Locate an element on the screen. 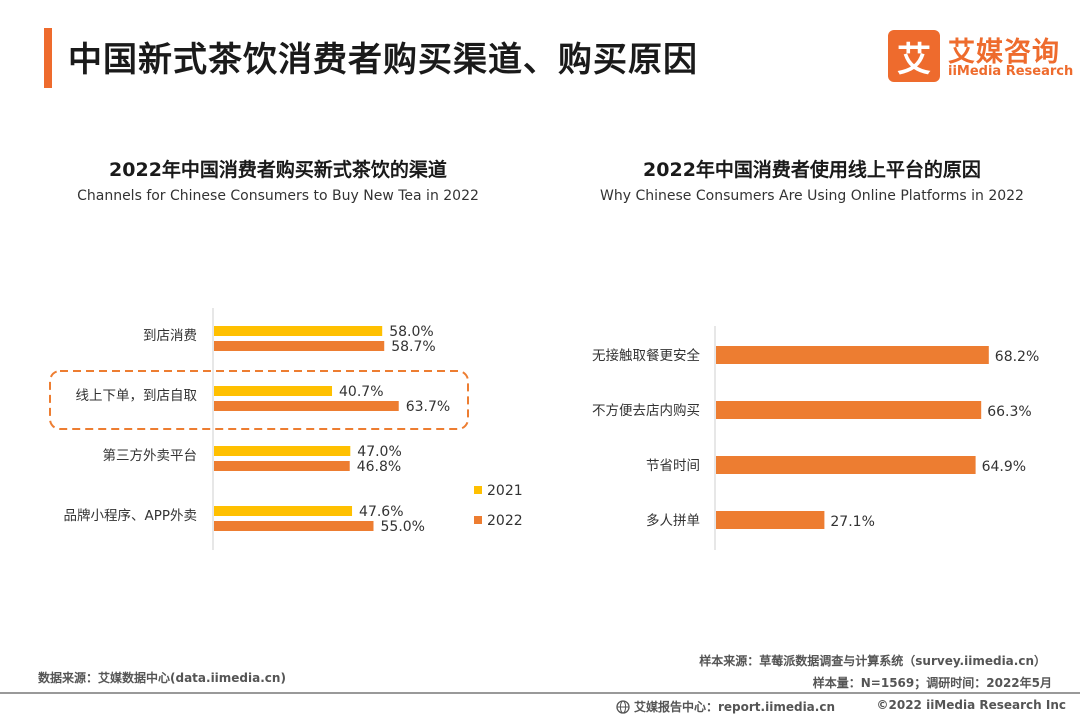 This screenshot has width=1080, height=720. data-label: 58.0% is located at coordinates (411, 332).